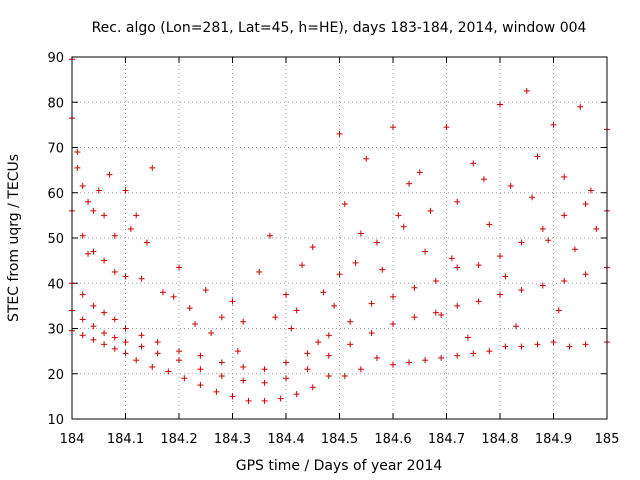 The width and height of the screenshot is (640, 480). I want to click on y-tick-label: 80, so click(55, 103).